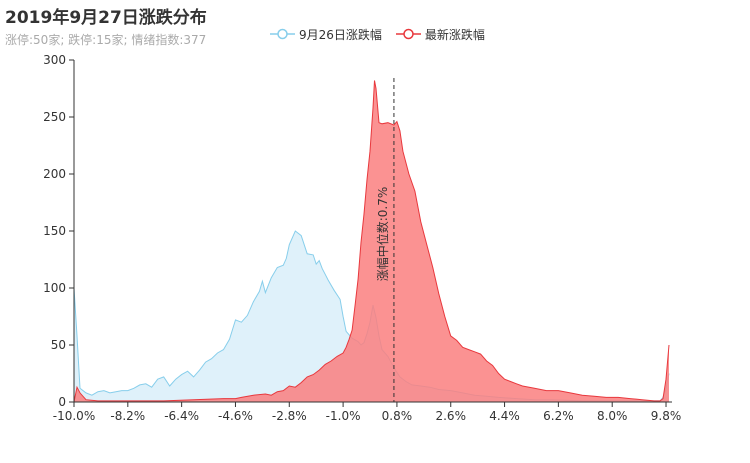 The width and height of the screenshot is (750, 463). What do you see at coordinates (106, 40) in the screenshot?
I see `chart-subtitle: 涨停:50家; 跌停:15家; 情绪指数:377` at bounding box center [106, 40].